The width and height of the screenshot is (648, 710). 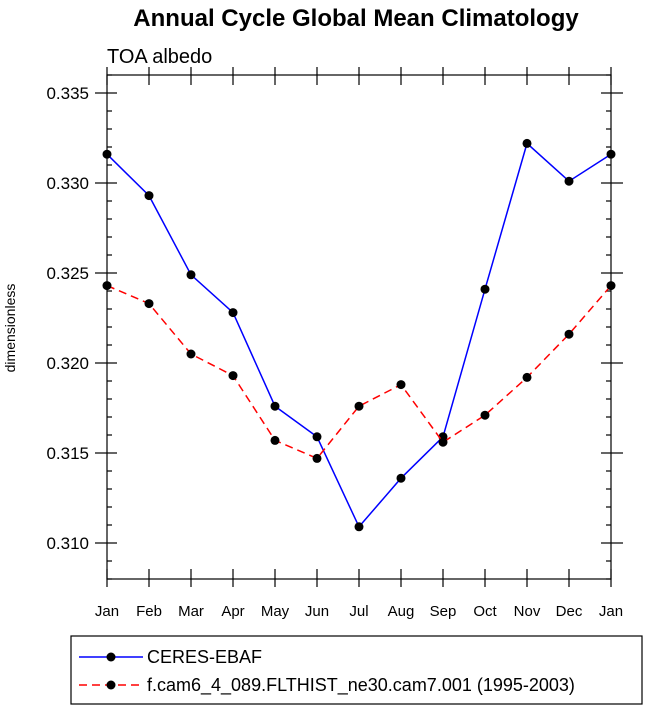 What do you see at coordinates (204, 657) in the screenshot?
I see `legend-label-1: CERES-EBAF` at bounding box center [204, 657].